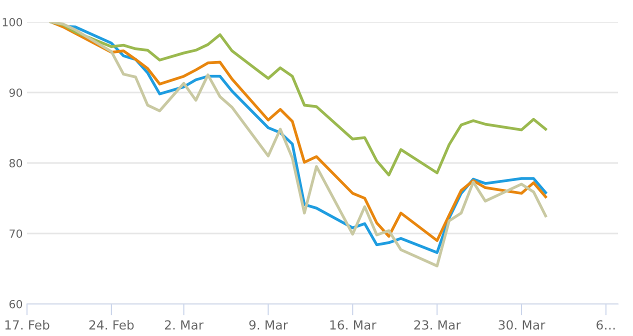 This screenshot has height=336, width=633. What do you see at coordinates (15, 92) in the screenshot?
I see `y-tick-label: 90` at bounding box center [15, 92].